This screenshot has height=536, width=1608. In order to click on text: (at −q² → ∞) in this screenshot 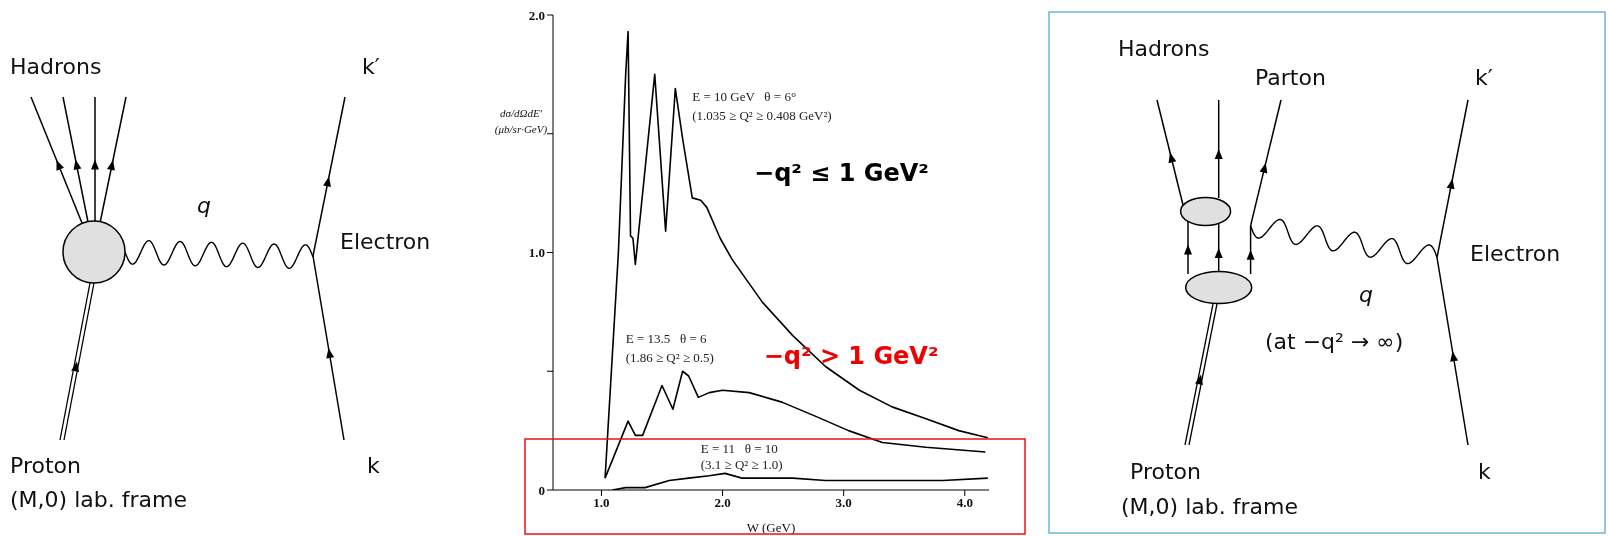, I will do `click(1334, 341)`.